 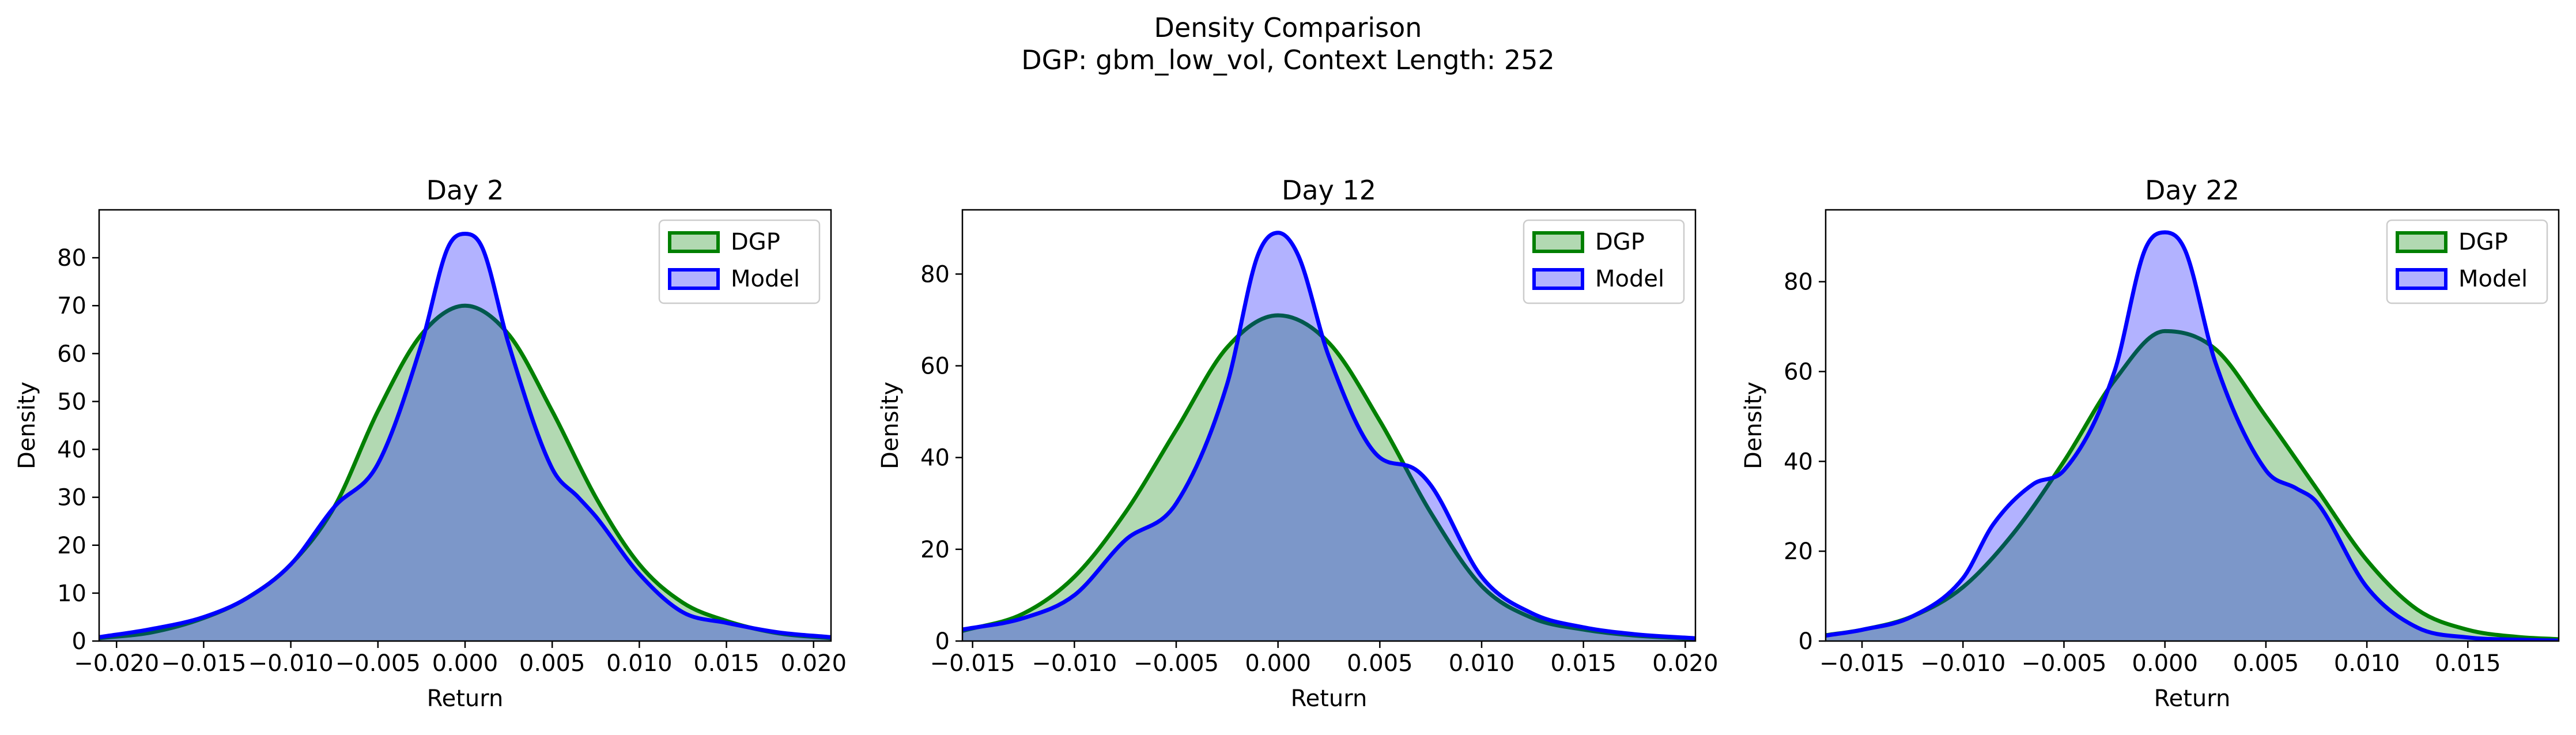 What do you see at coordinates (1329, 190) in the screenshot?
I see `panel-title: Day 12` at bounding box center [1329, 190].